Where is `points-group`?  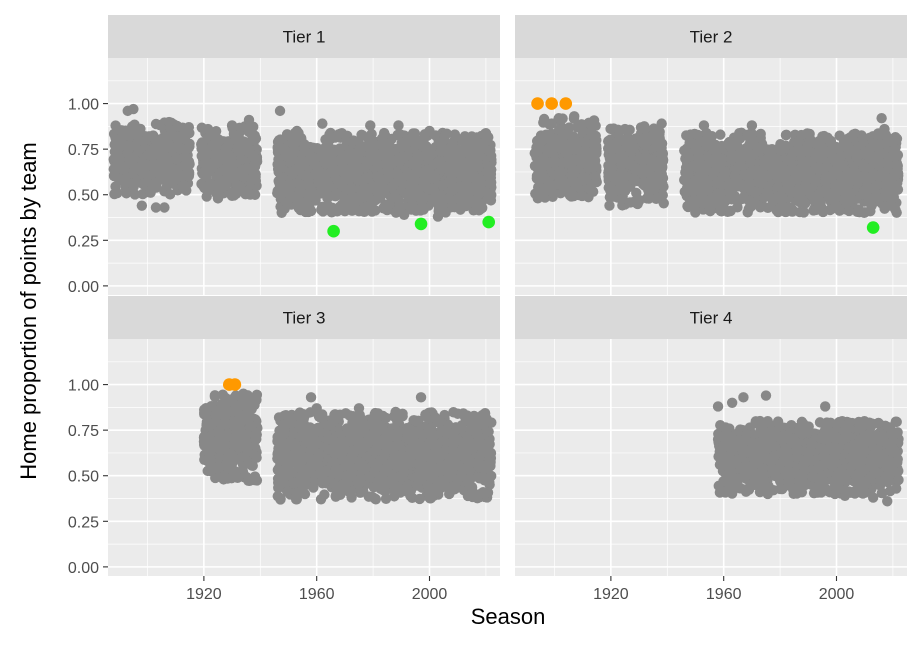 points-group is located at coordinates (716, 165).